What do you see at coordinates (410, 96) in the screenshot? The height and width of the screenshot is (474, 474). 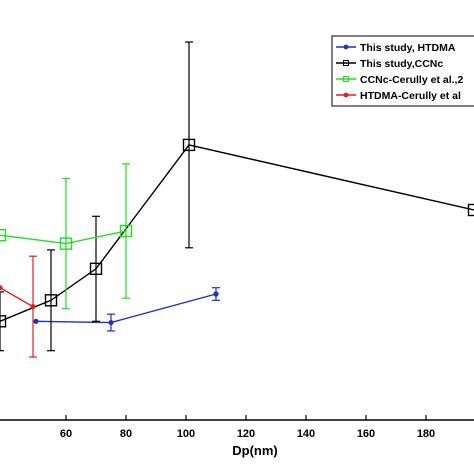 I see `legend-label-3: HTDMA-Cerully et al` at bounding box center [410, 96].